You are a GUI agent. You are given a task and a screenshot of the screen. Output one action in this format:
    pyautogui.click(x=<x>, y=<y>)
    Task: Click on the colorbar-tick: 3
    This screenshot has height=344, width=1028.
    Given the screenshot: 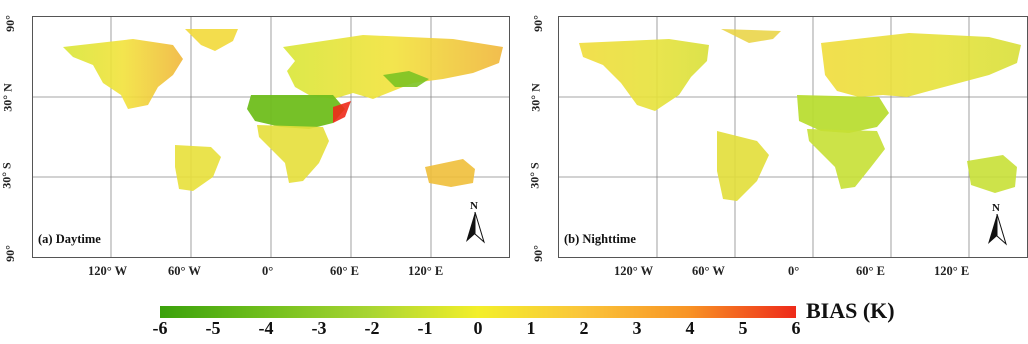 What is the action you would take?
    pyautogui.click(x=637, y=328)
    